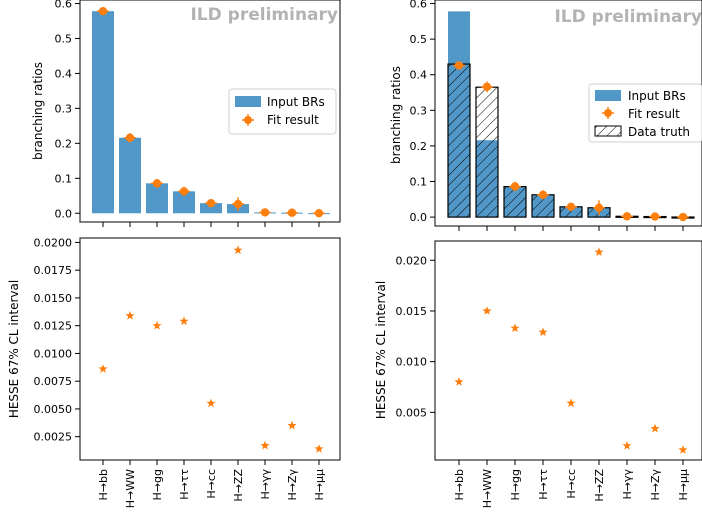 The image size is (702, 515). I want to click on legend-marker-fit-result, so click(608, 113).